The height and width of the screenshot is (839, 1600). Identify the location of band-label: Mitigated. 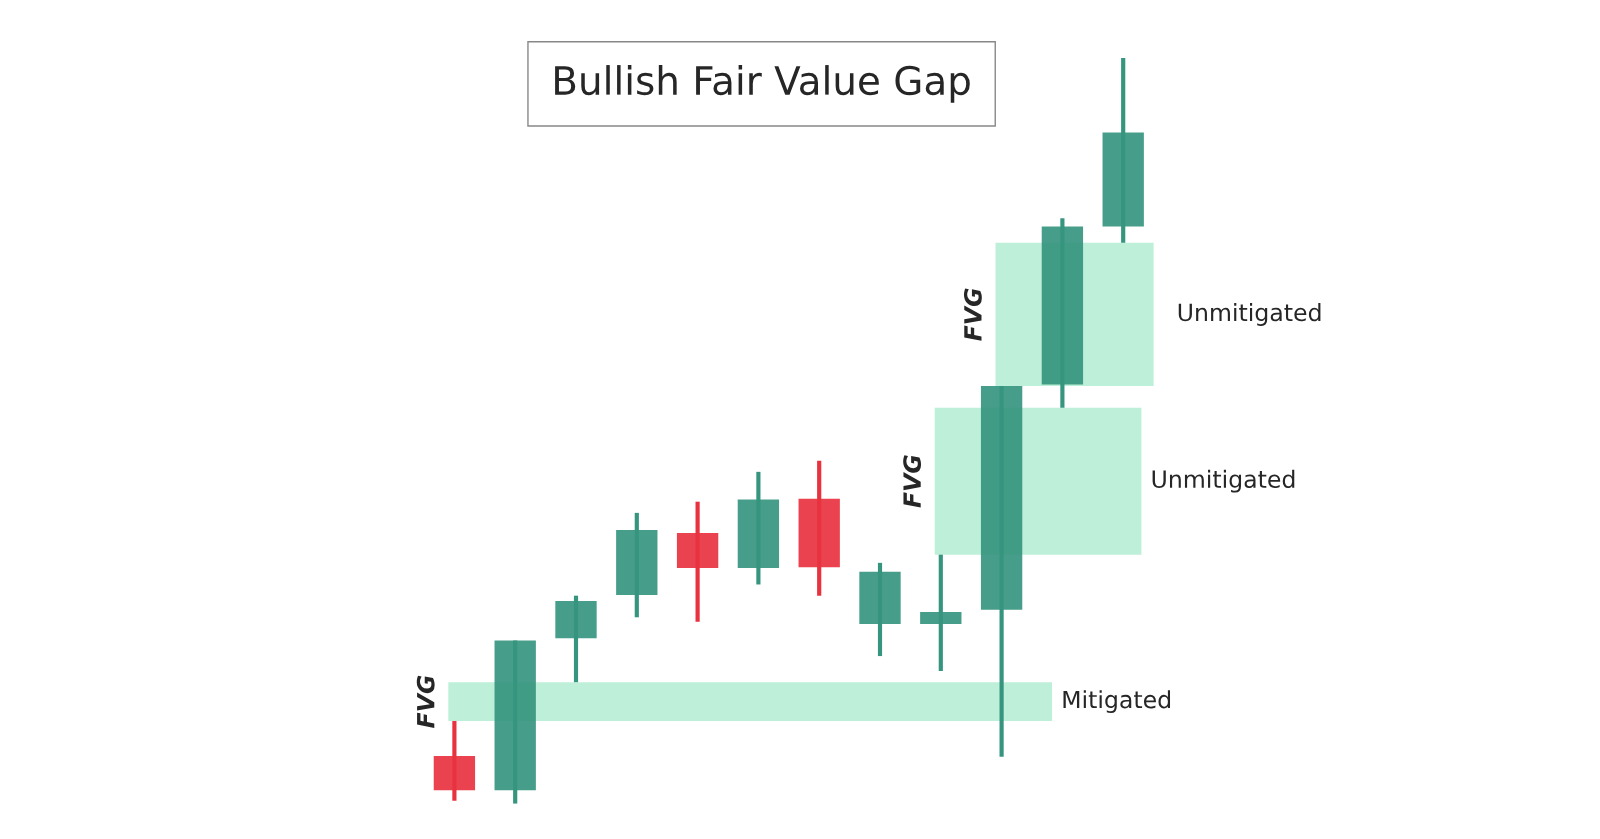
(1117, 701).